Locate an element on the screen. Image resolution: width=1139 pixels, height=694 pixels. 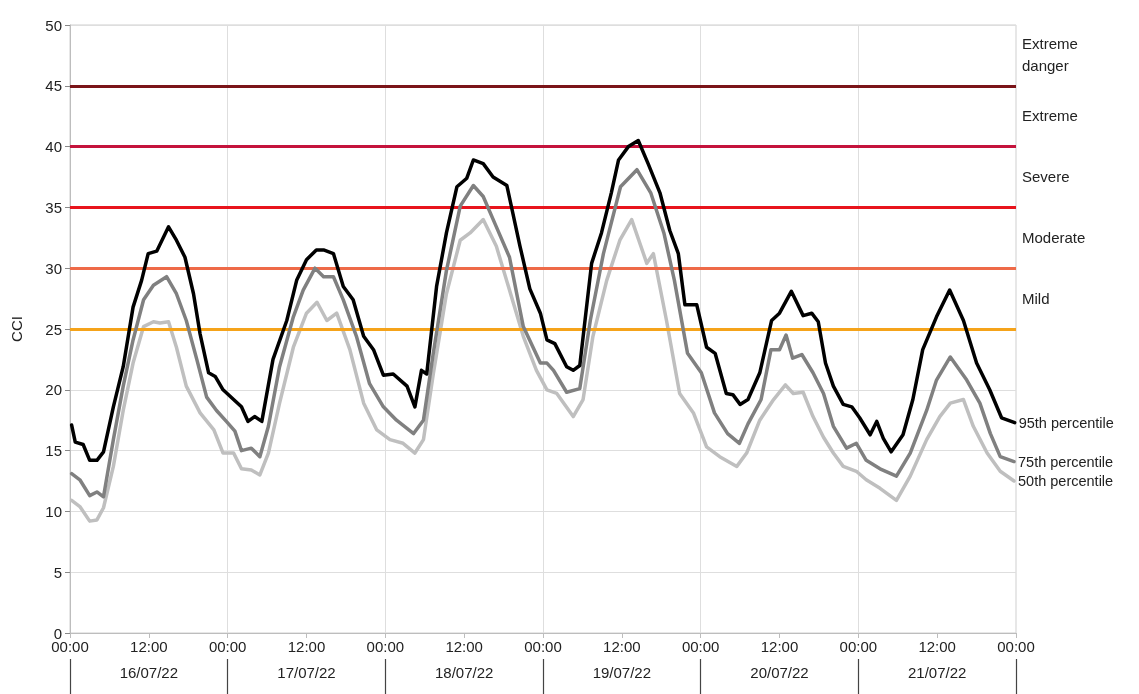
series-label: 75th percentile is located at coordinates (1066, 461).